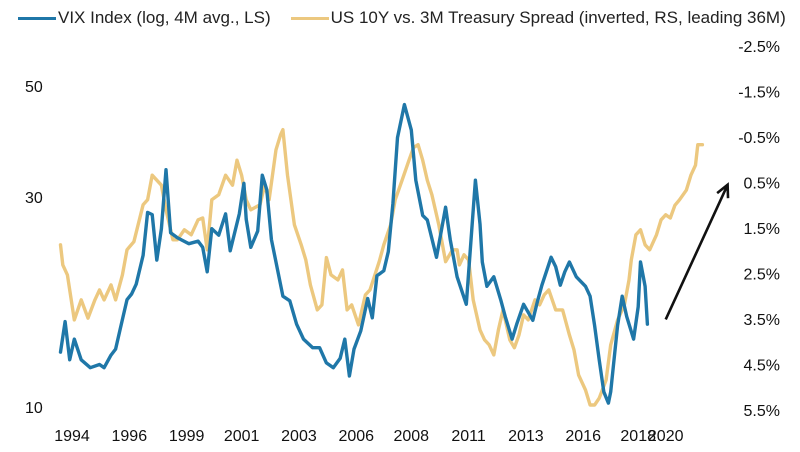 The height and width of the screenshot is (452, 800). I want to click on left-tick-label: 10, so click(34, 408).